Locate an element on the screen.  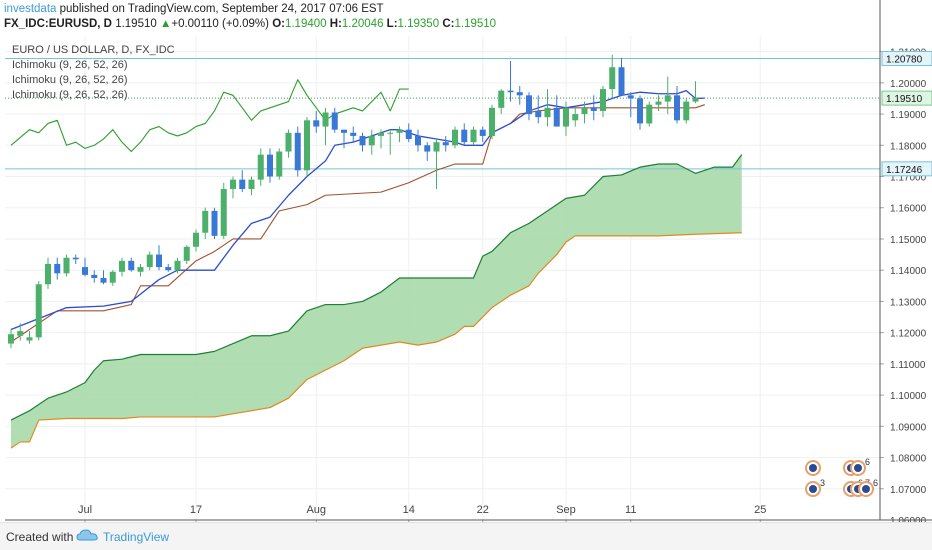
price-value: 1.19510 is located at coordinates (136, 24).